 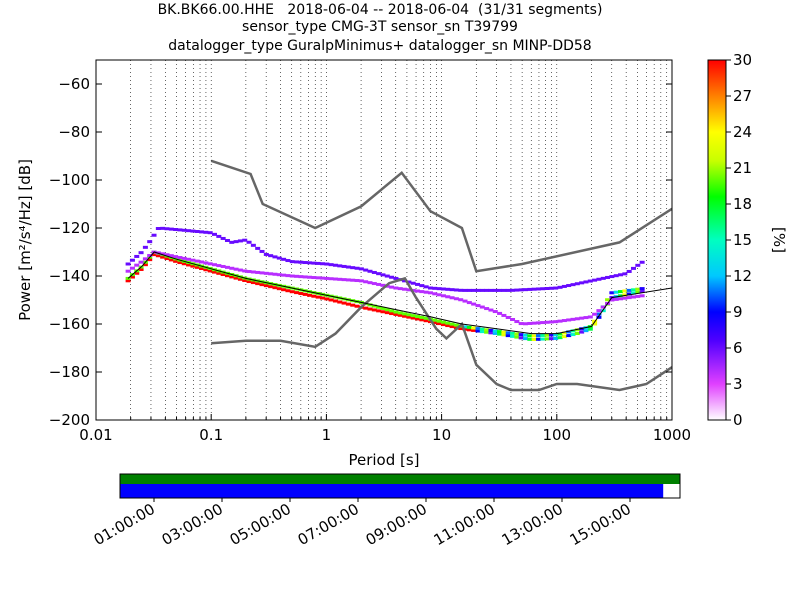 What do you see at coordinates (392, 491) in the screenshot?
I see `timeline-data-bar` at bounding box center [392, 491].